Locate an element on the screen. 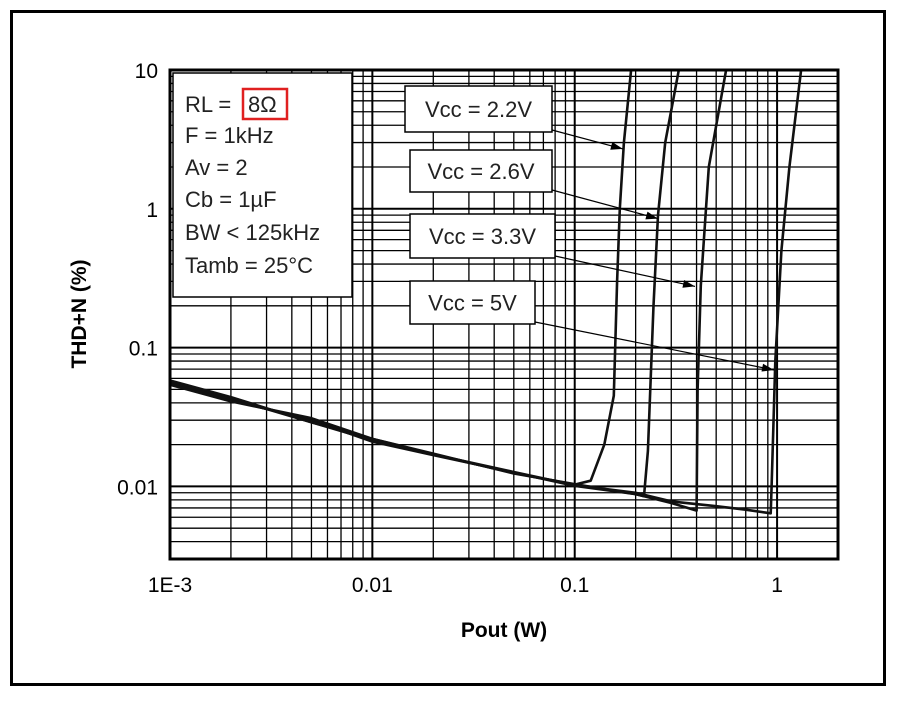 This screenshot has width=904, height=702. rl-label: RL = is located at coordinates (208, 104).